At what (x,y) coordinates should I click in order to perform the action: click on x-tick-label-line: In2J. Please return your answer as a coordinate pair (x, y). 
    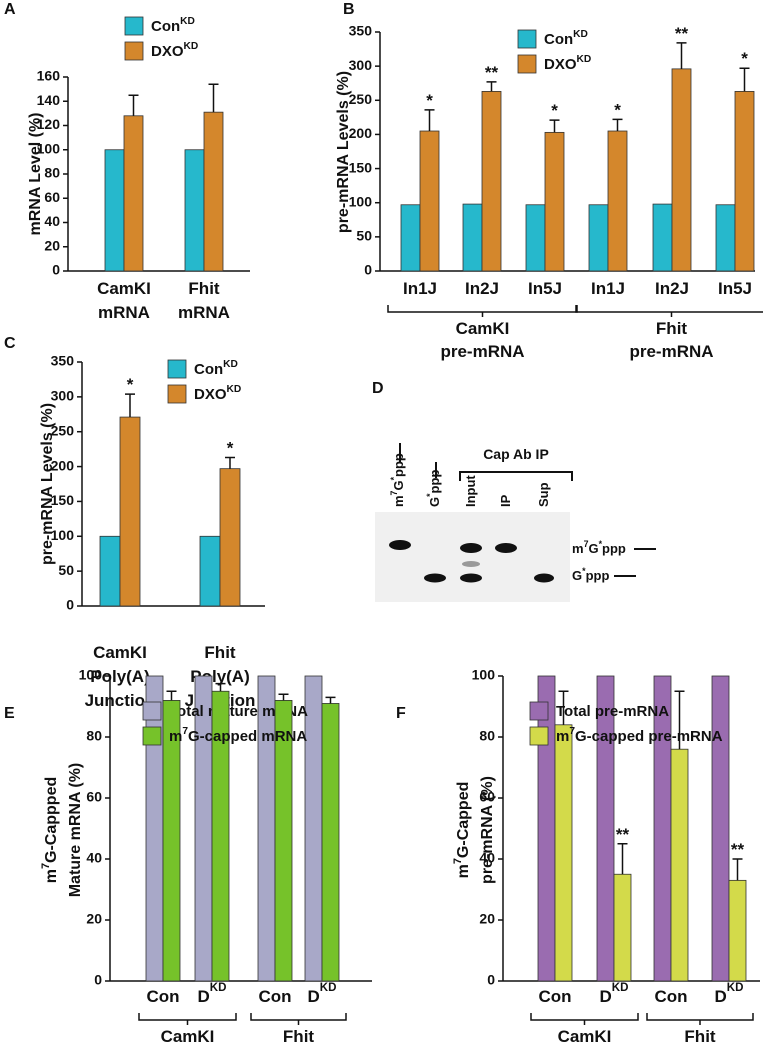
    Looking at the image, I should click on (482, 288).